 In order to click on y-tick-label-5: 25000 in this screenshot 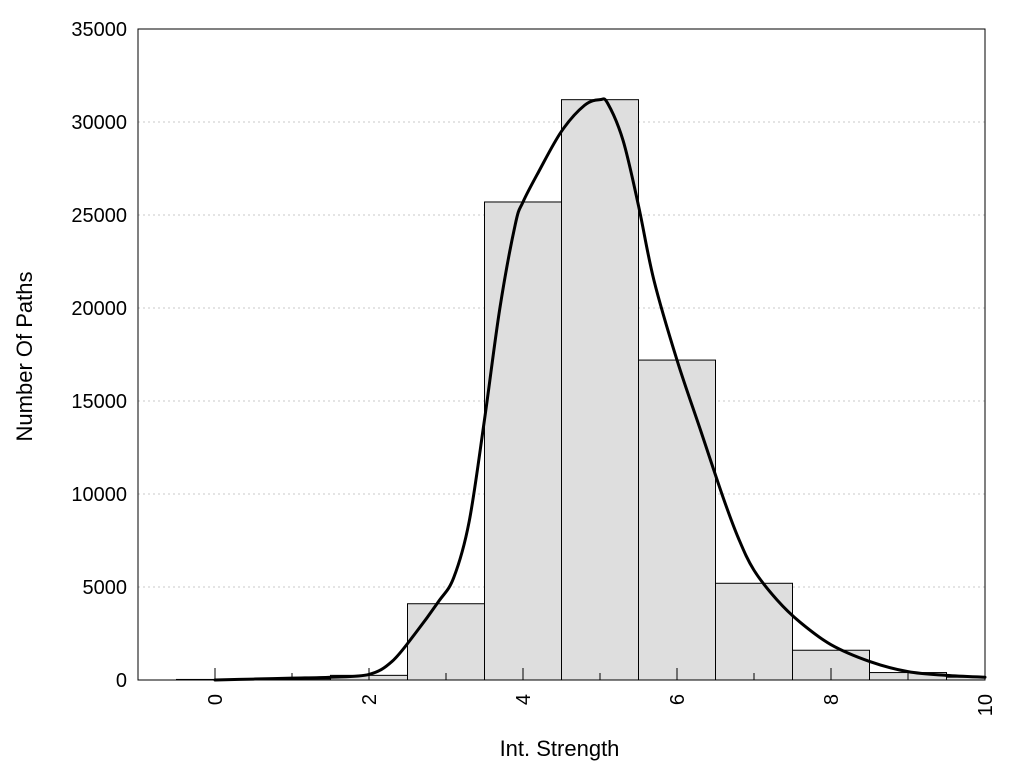, I will do `click(99, 216)`.